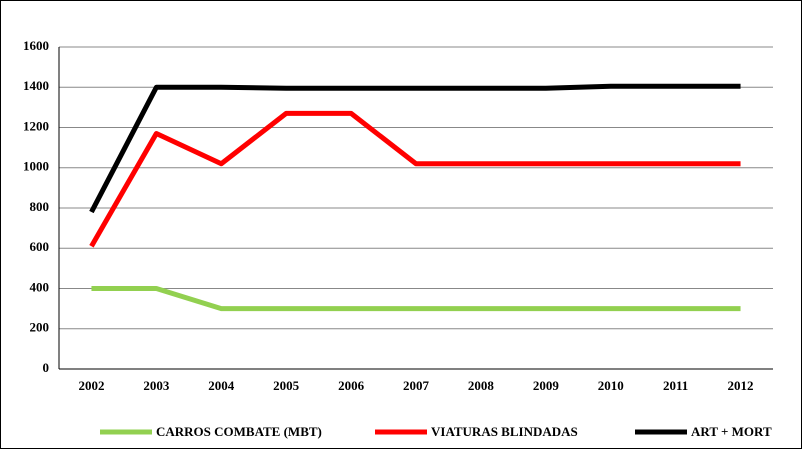 The width and height of the screenshot is (803, 450). Describe the element at coordinates (286, 385) in the screenshot. I see `x-tick-label: 2005` at that location.